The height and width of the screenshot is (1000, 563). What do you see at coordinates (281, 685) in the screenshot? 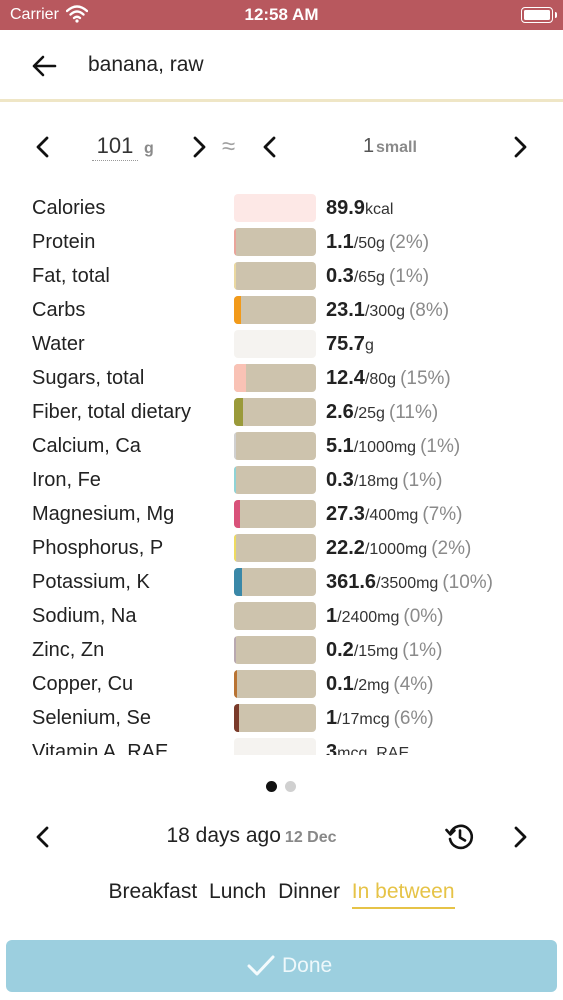
I see `nutrient-row: Copper, Cu 0.1/2mg (4%)` at bounding box center [281, 685].